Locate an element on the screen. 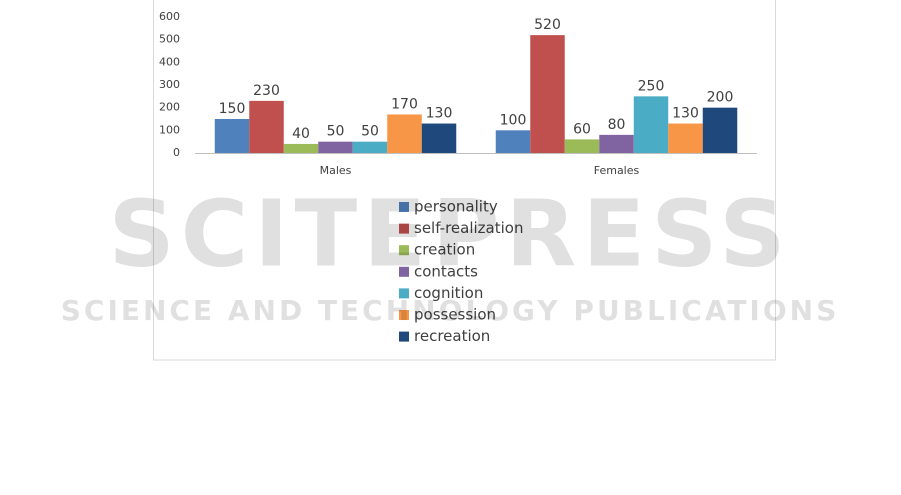  y-tick-label: 300 is located at coordinates (169, 84).